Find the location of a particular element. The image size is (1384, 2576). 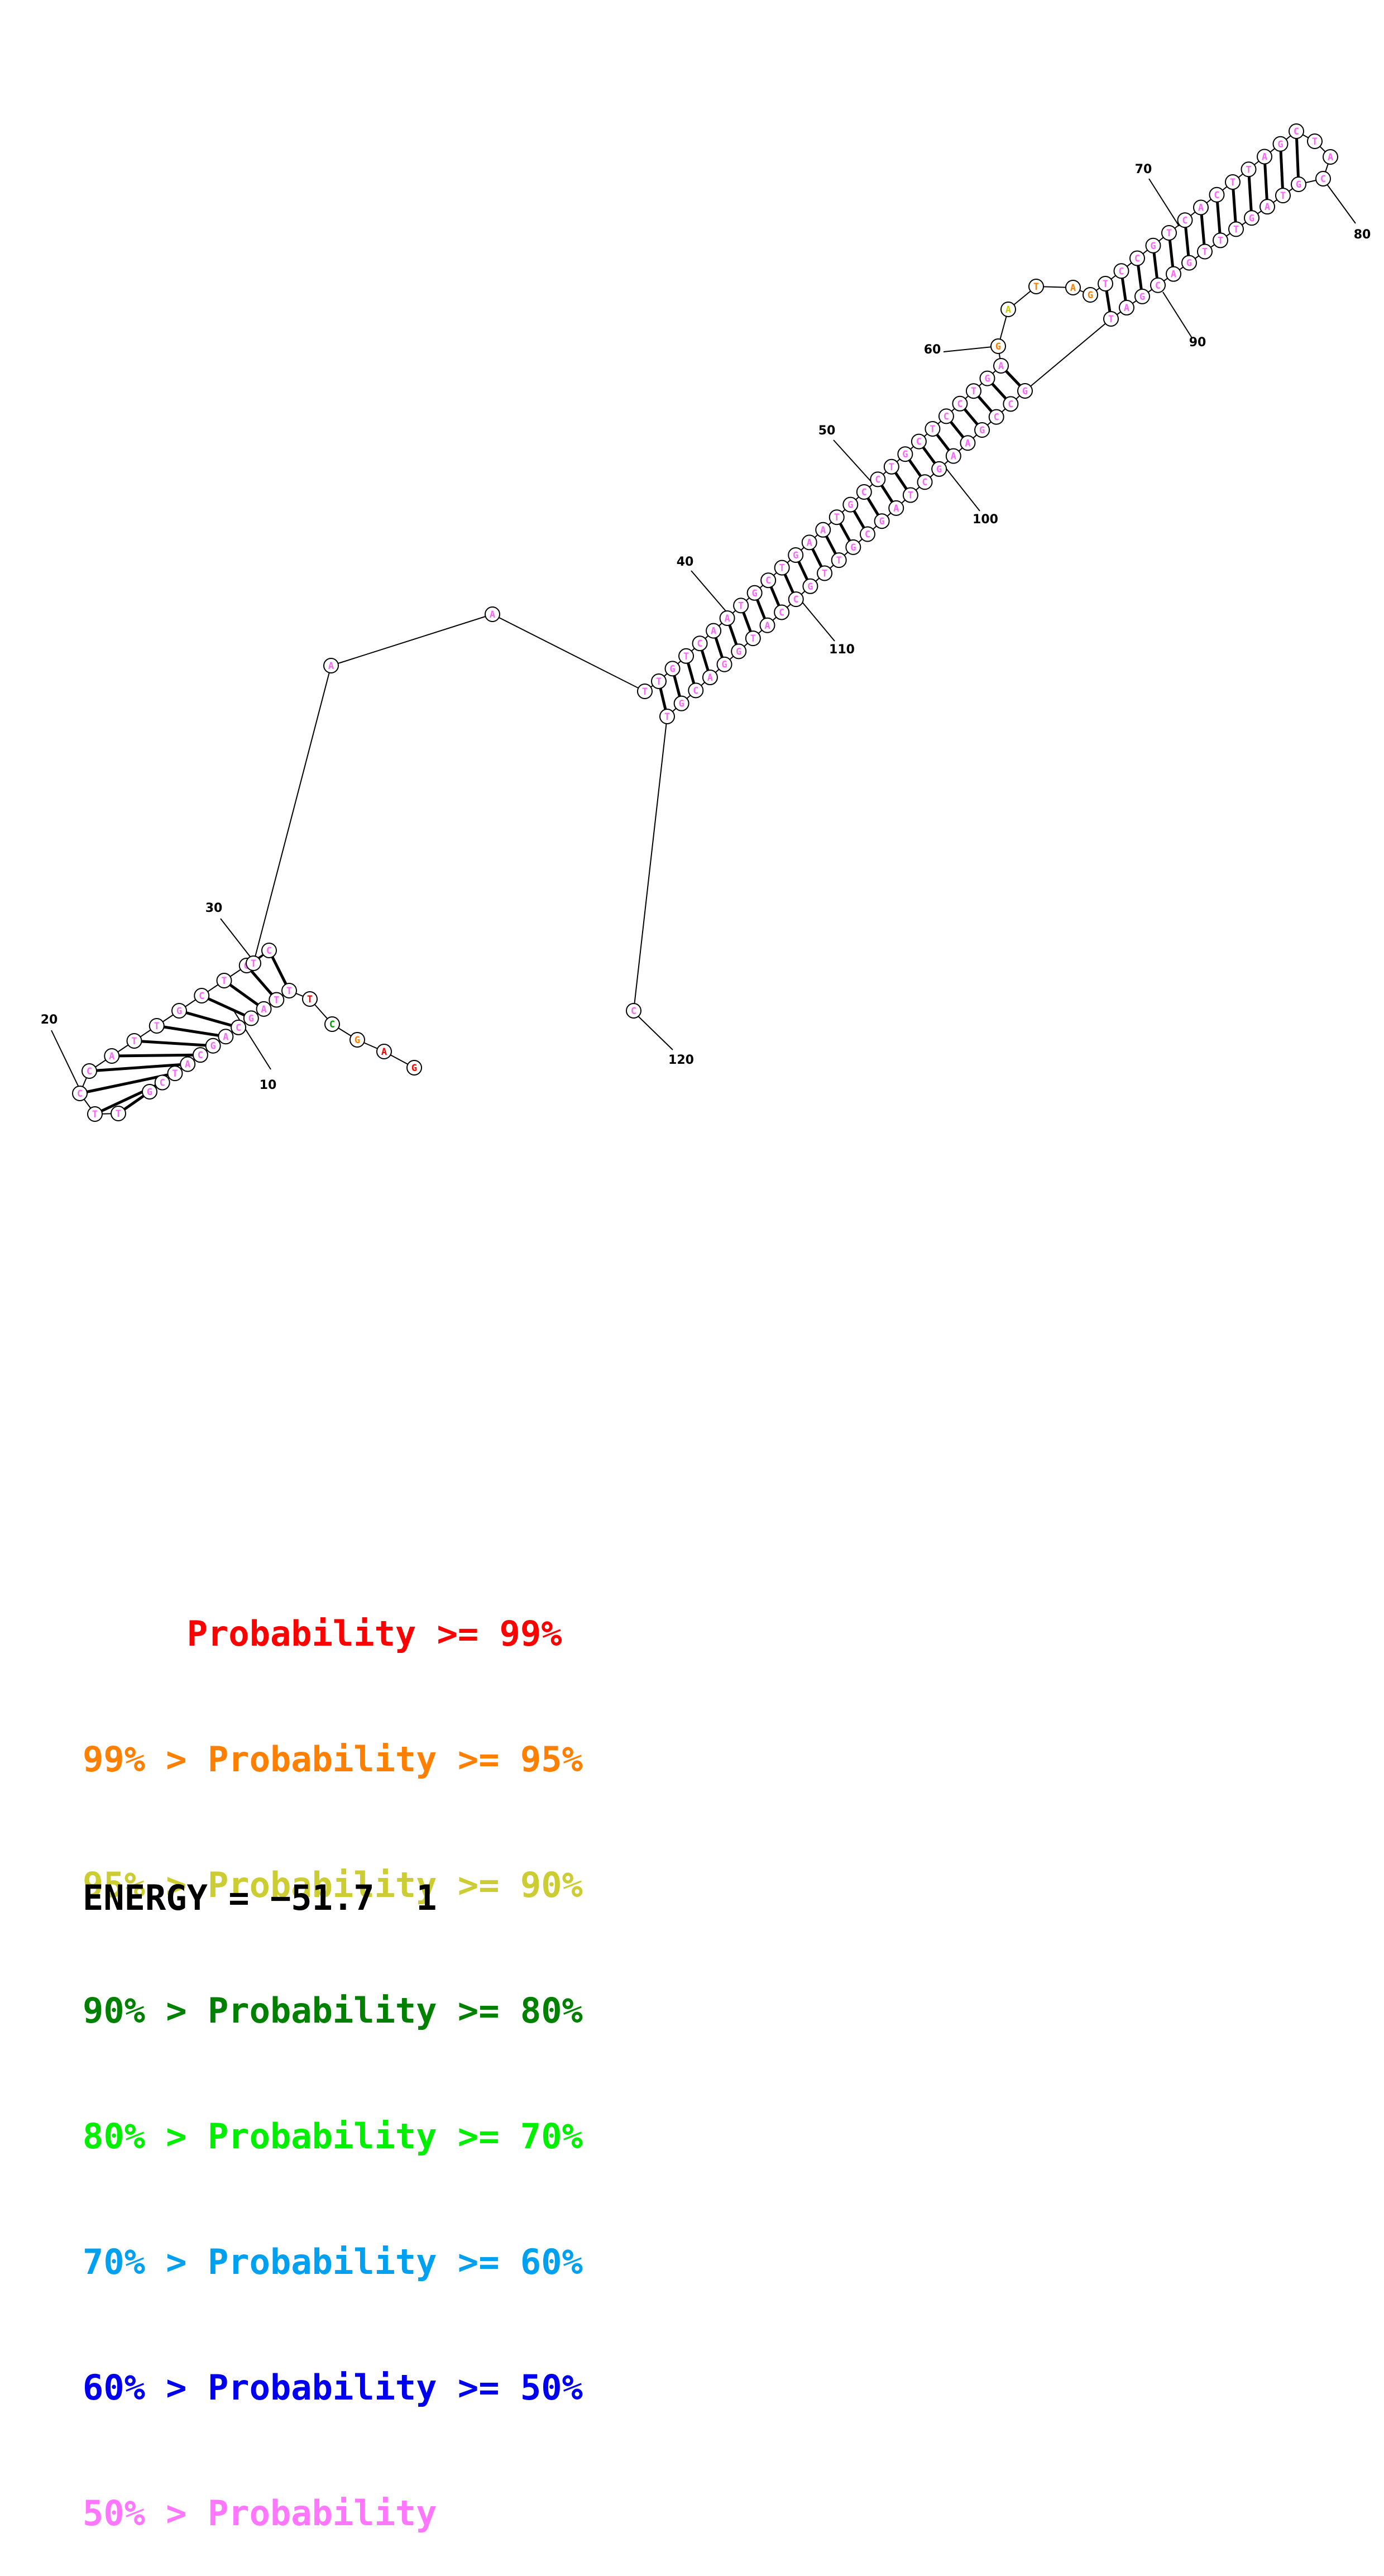

position-label: 80 is located at coordinates (1362, 235).